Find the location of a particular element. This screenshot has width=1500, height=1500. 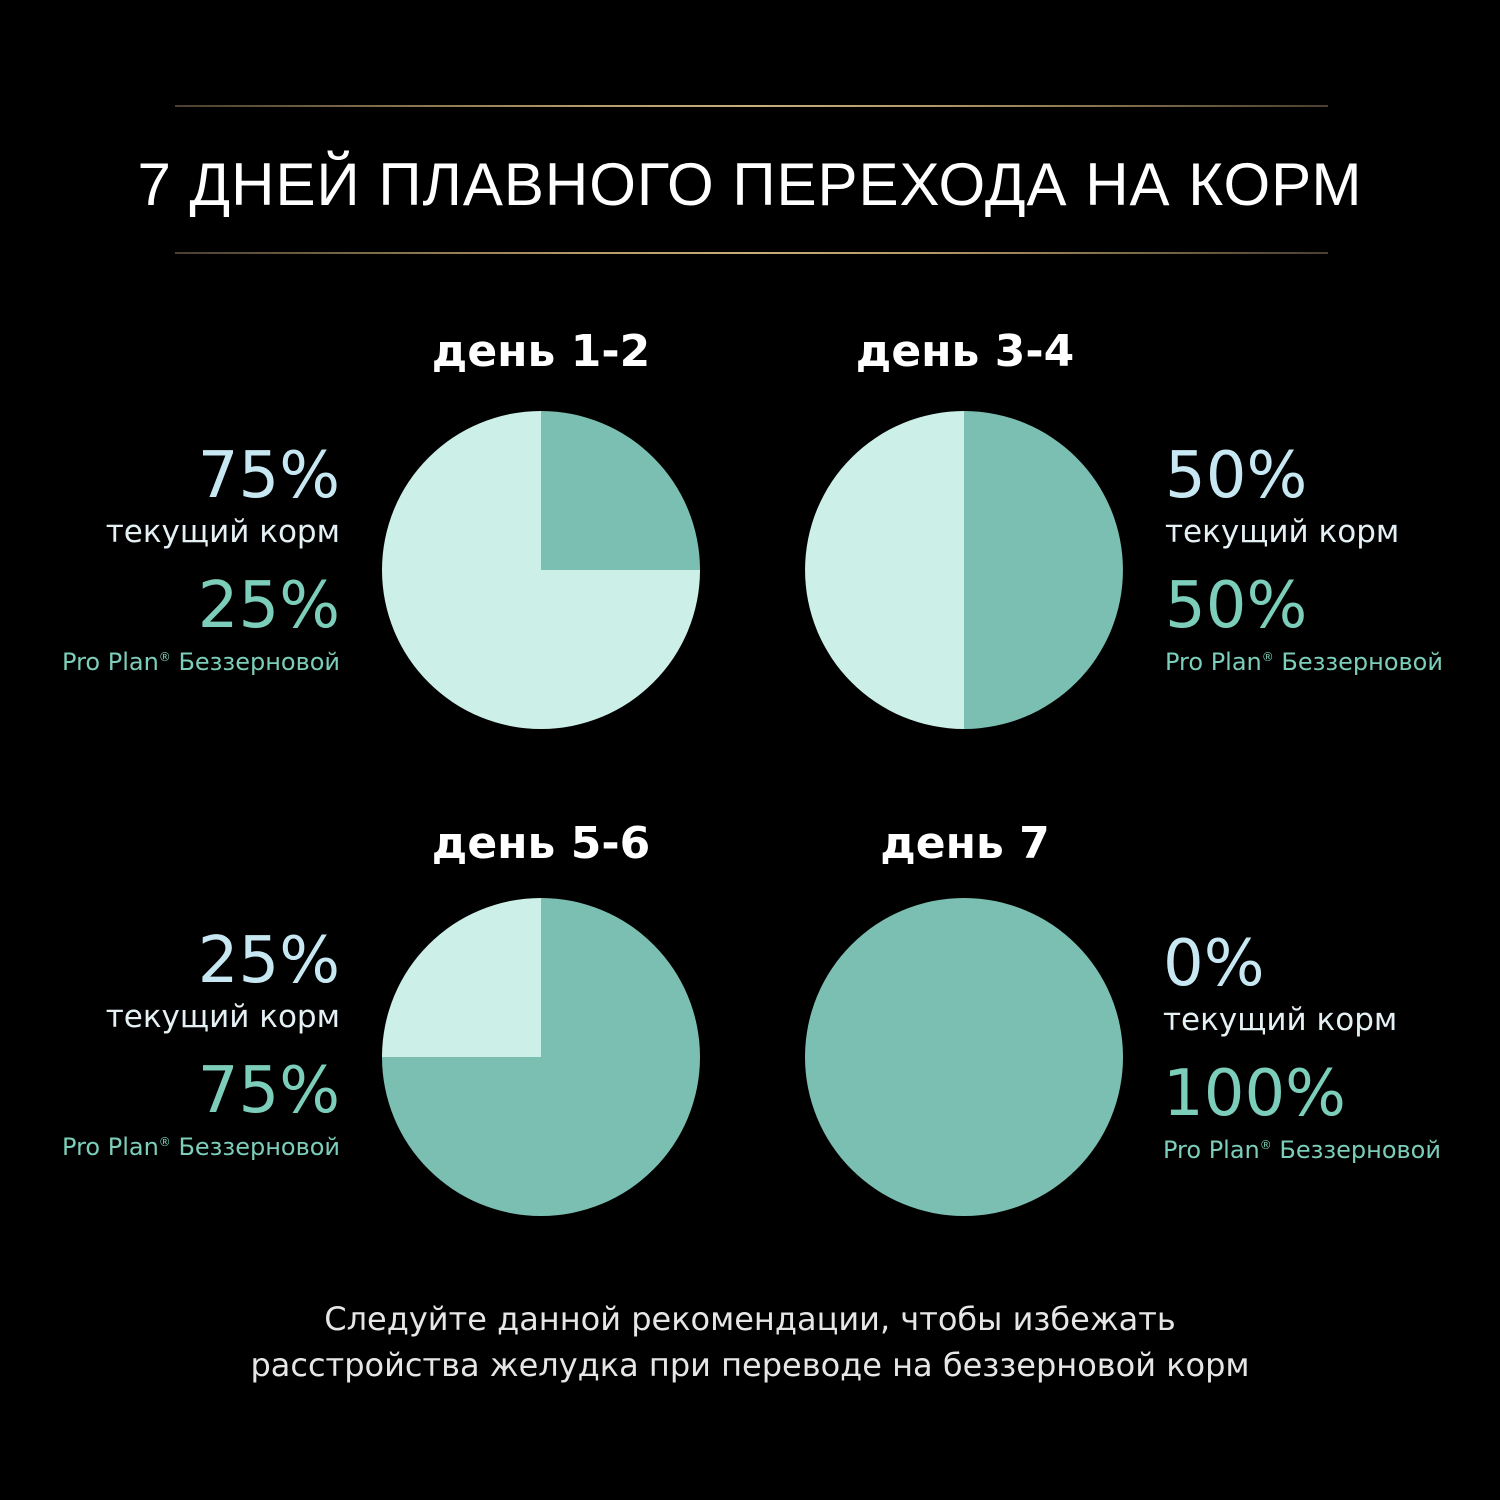

current-food-percent: 25% is located at coordinates (268, 961).